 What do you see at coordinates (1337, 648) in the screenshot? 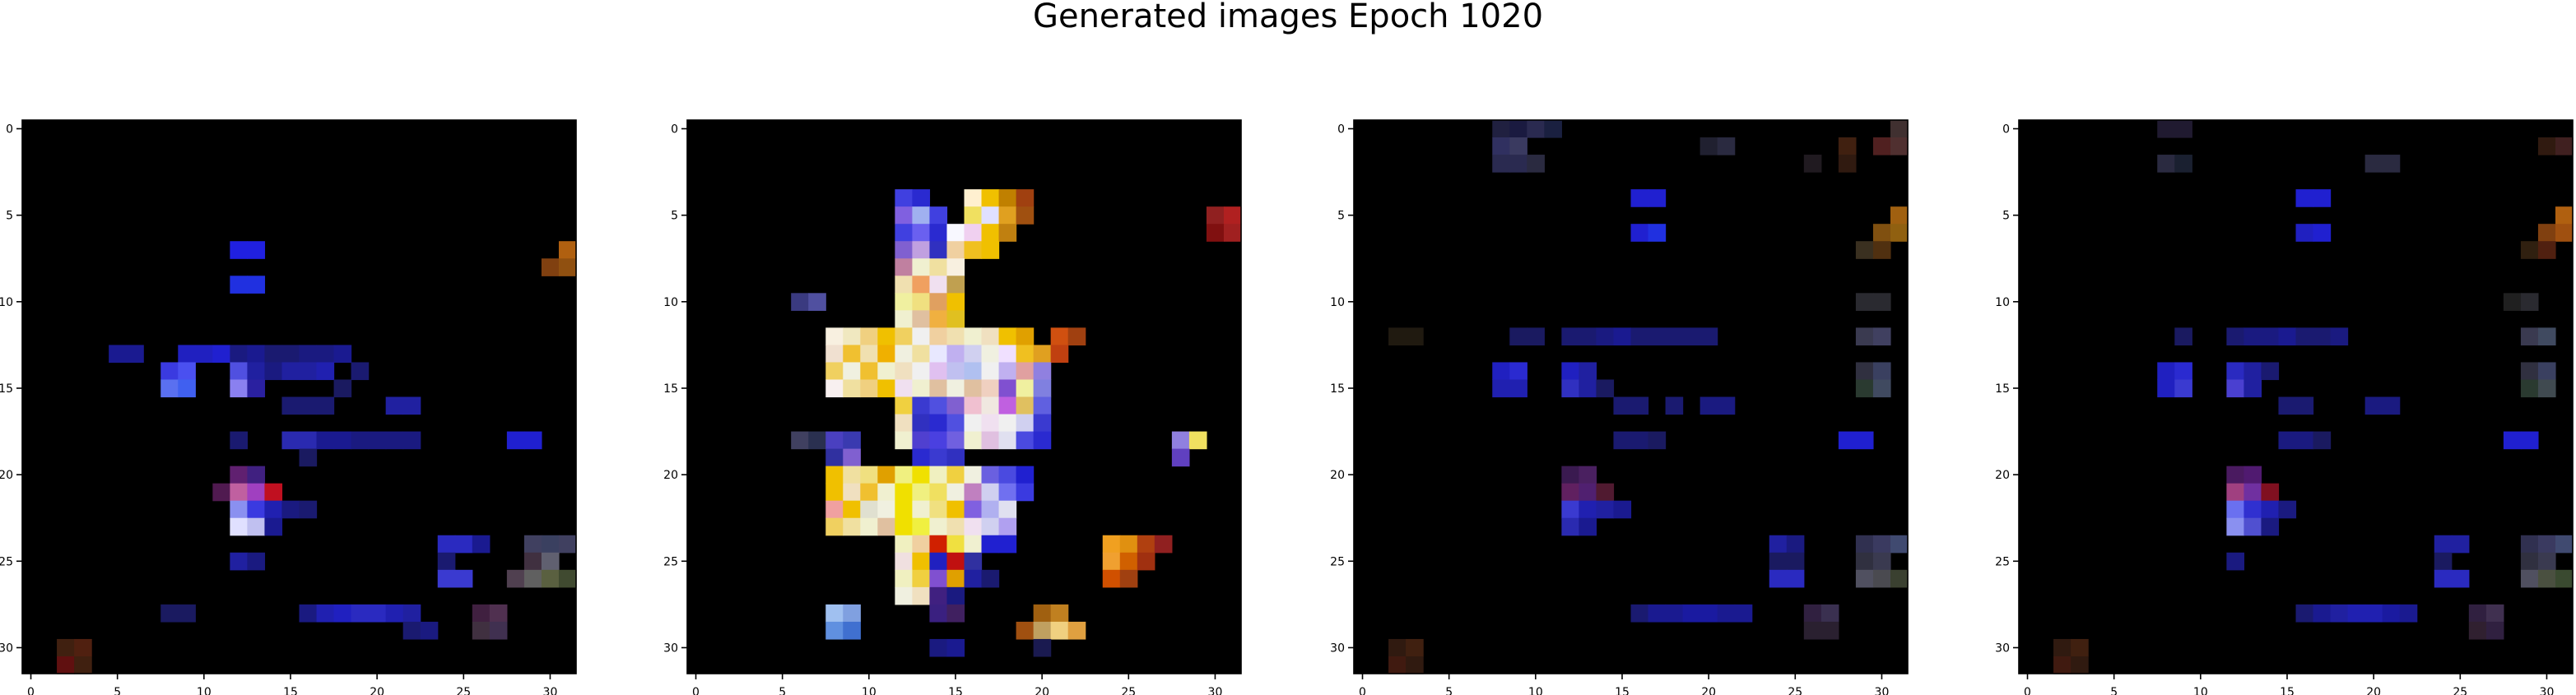
I see `y-tick-label: 30` at bounding box center [1337, 648].